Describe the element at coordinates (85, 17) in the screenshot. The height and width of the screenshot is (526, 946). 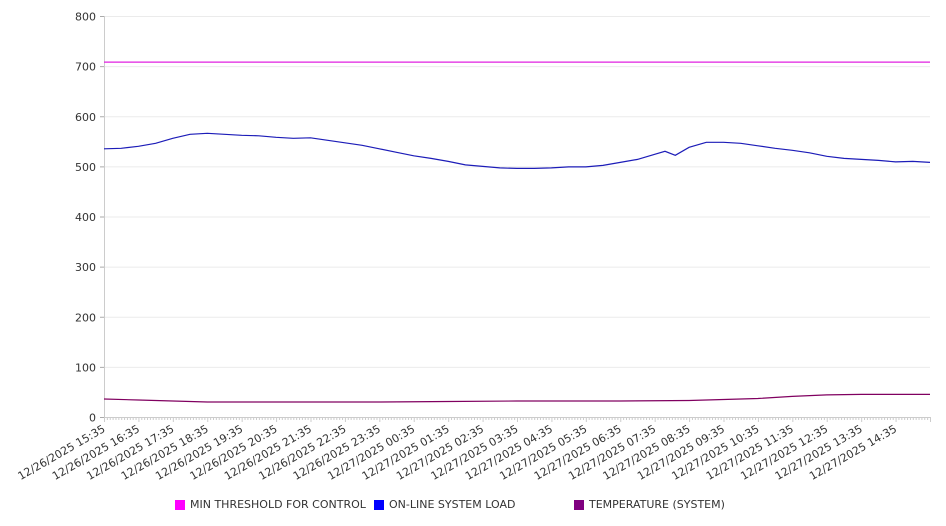
I see `y-tick-label: 800` at that location.